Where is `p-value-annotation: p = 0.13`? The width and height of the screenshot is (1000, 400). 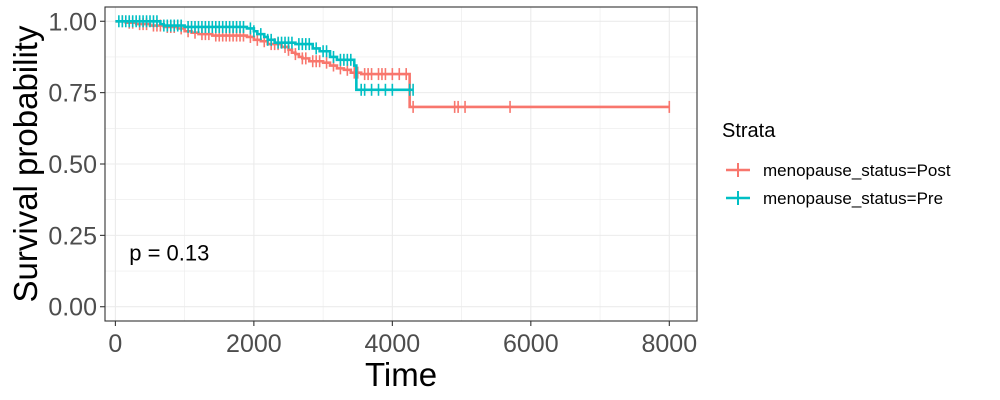
p-value-annotation: p = 0.13 is located at coordinates (169, 252).